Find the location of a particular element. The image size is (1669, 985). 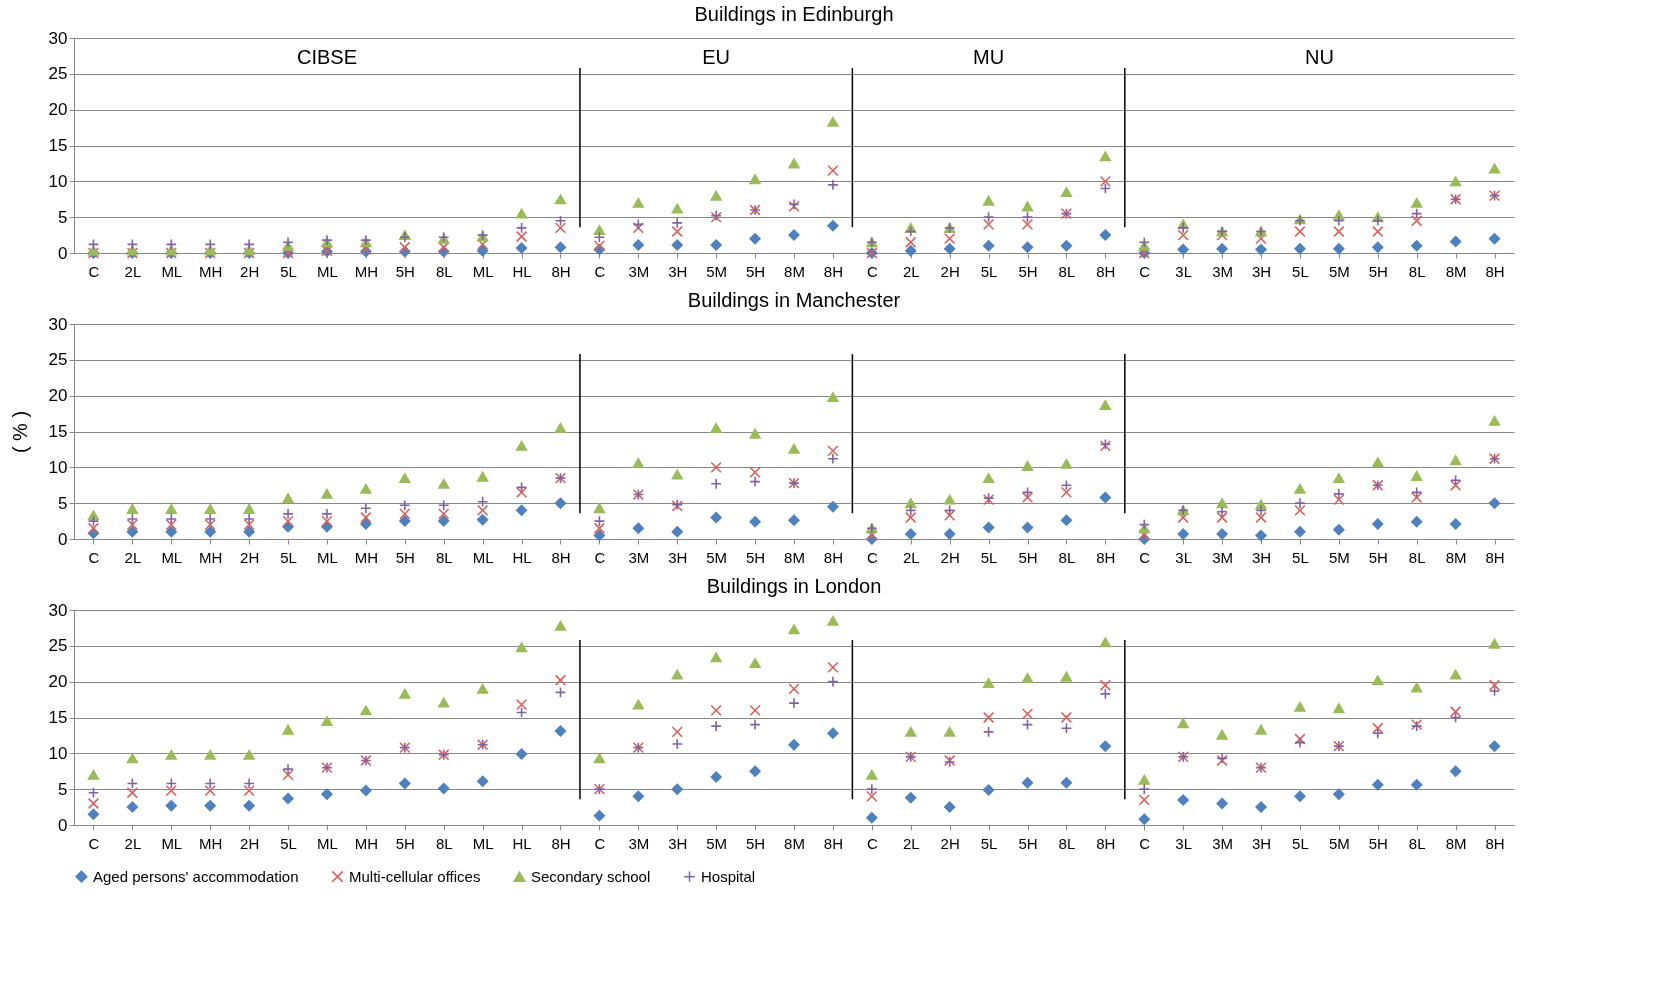

chart-title: Buildings in Edinburgh is located at coordinates (794, 14).